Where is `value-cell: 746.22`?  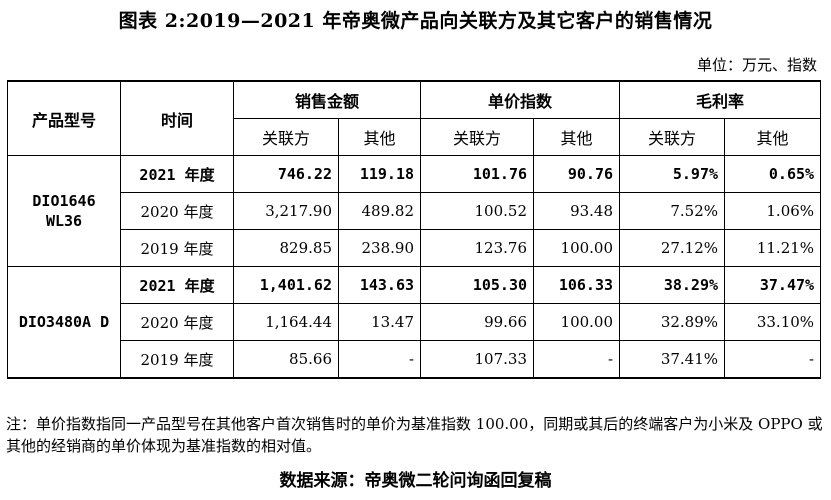
value-cell: 746.22 is located at coordinates (286, 174).